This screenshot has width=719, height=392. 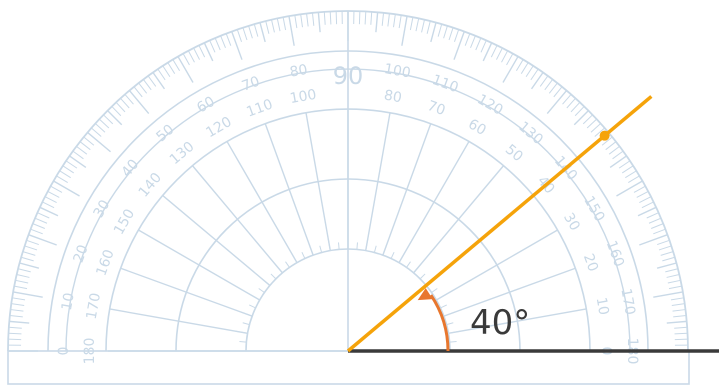 What do you see at coordinates (436, 108) in the screenshot?
I see `inner-scale-number: 70` at bounding box center [436, 108].